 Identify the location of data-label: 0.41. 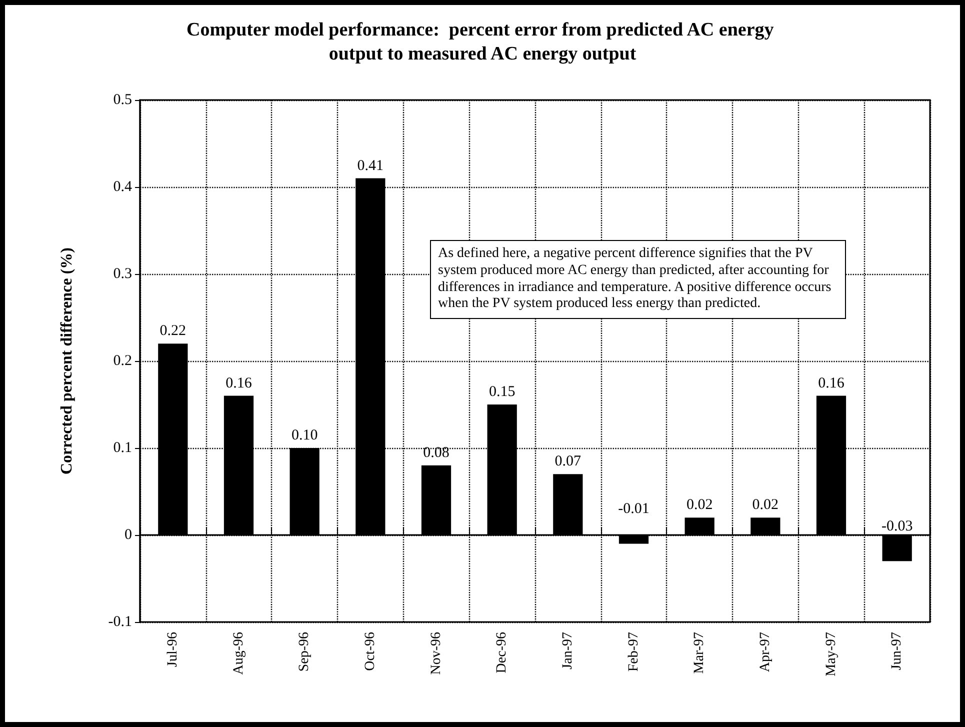
(370, 166).